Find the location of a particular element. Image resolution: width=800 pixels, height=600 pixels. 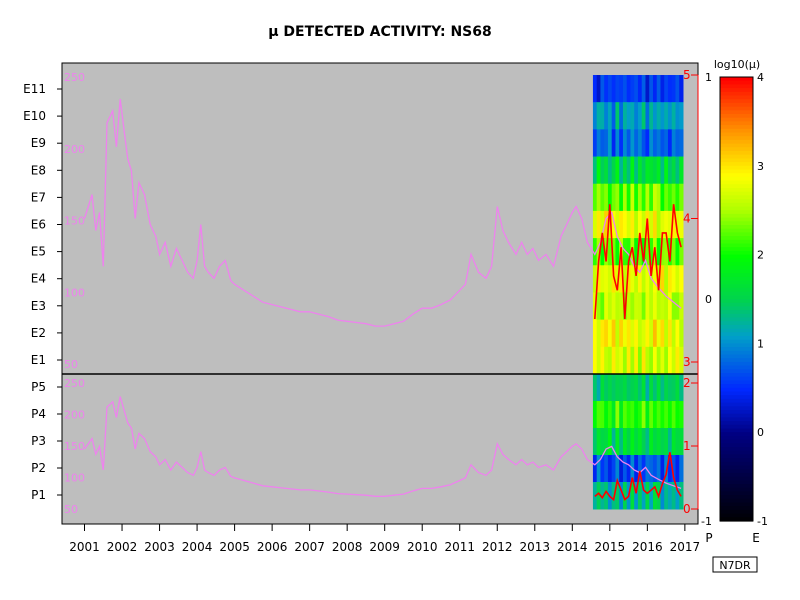

upper-inner-label: 100 is located at coordinates (74, 292).